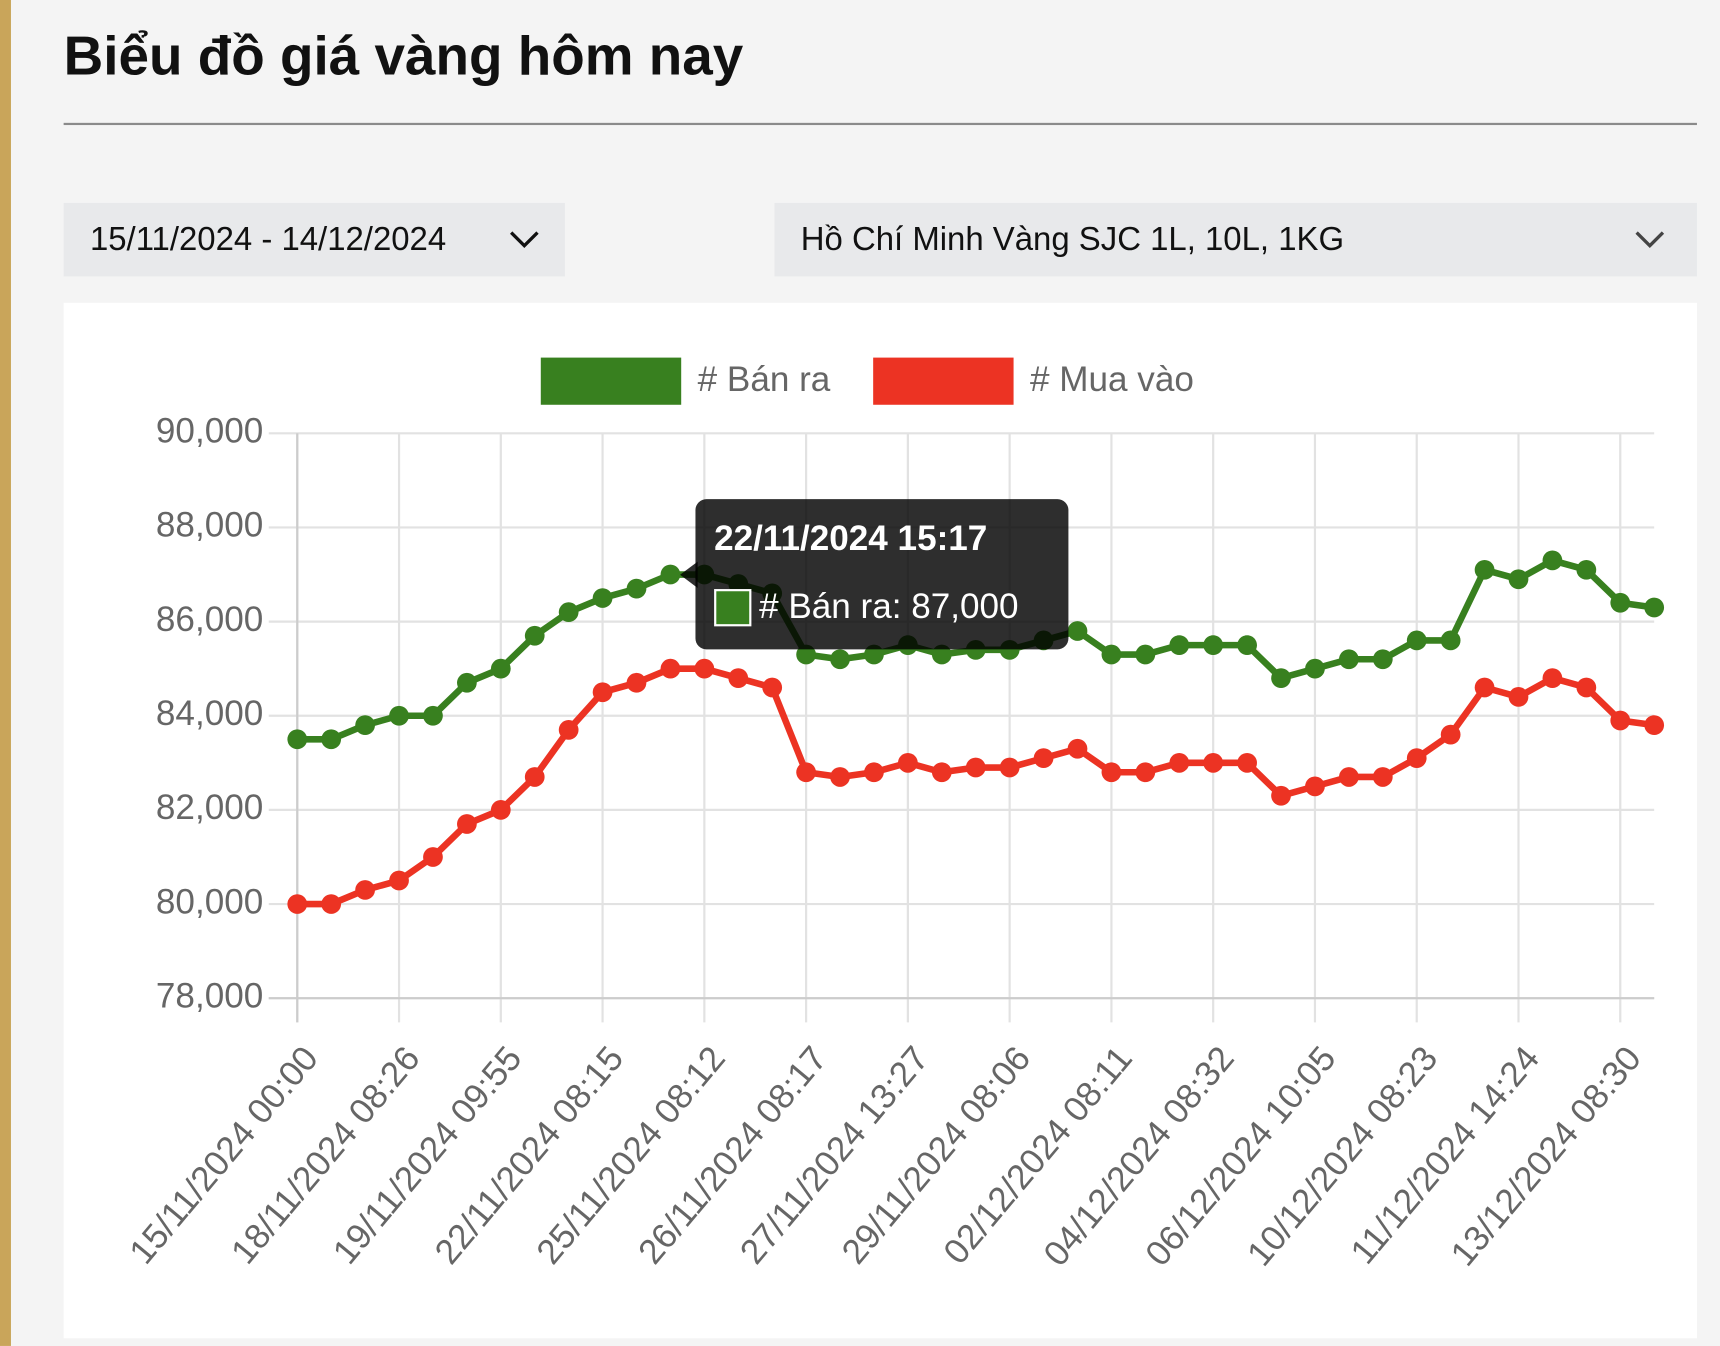  What do you see at coordinates (733, 1155) in the screenshot?
I see `x-tick-label: 26/11/2024 08:17` at bounding box center [733, 1155].